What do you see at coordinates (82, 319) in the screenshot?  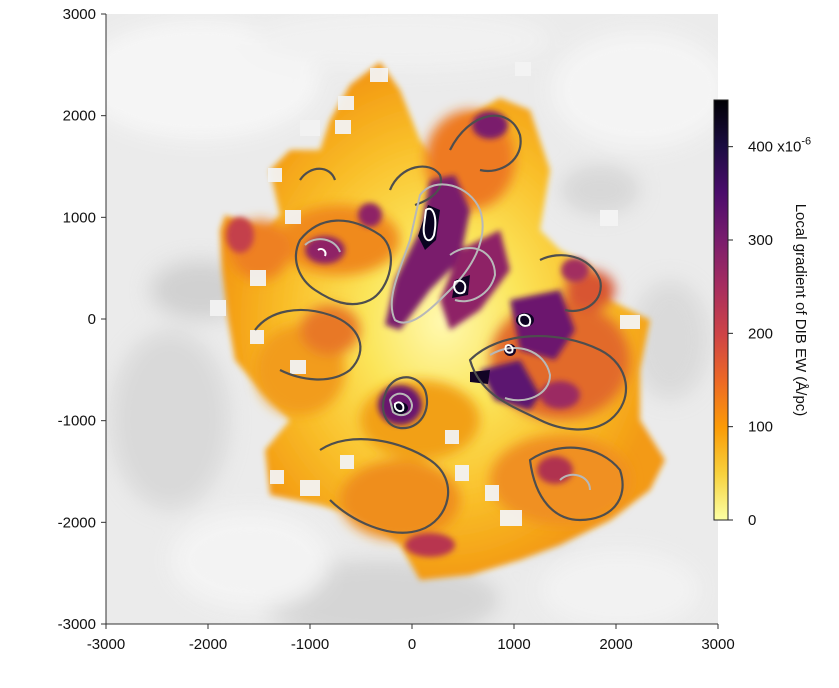 I see `y-axis-ticks: 3000 2000 1000 0 -1000 -2000 -3000` at bounding box center [82, 319].